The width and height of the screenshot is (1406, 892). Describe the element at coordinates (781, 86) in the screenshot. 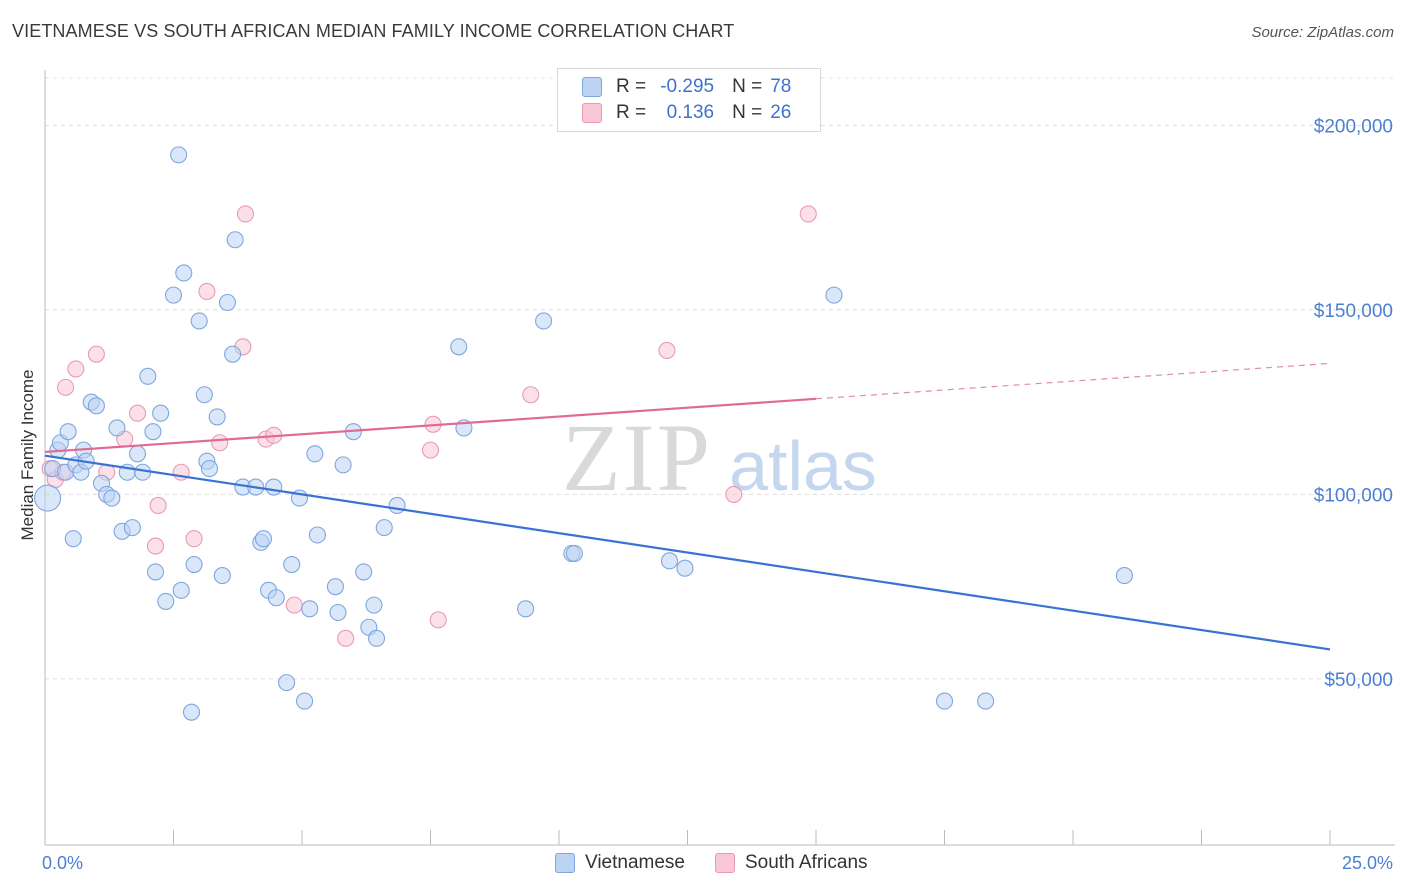

I see `legend-n-value: 78` at that location.